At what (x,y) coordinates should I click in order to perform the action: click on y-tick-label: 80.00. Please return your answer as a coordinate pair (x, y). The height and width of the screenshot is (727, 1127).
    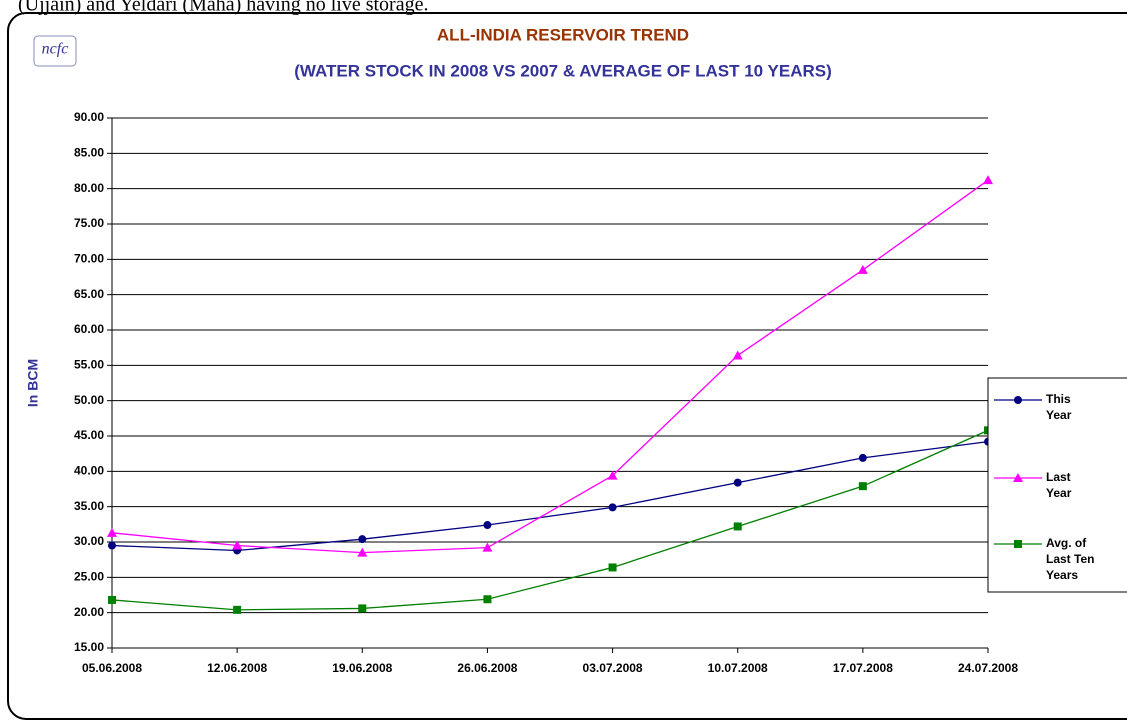
    Looking at the image, I should click on (89, 188).